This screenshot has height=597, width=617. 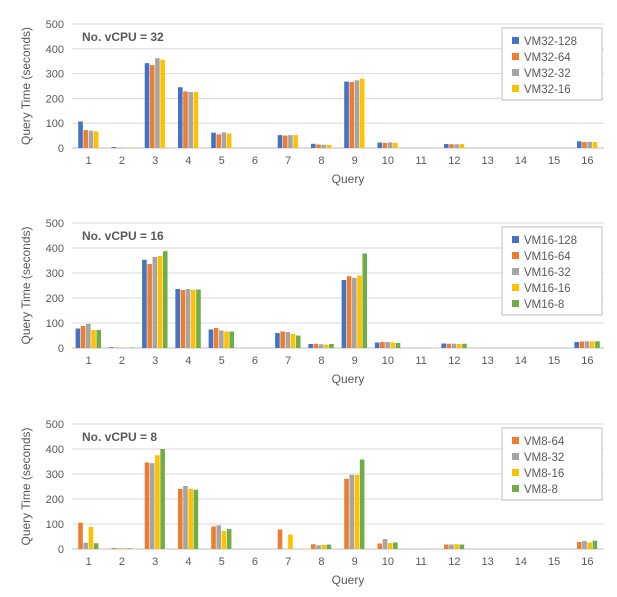 I want to click on legend: VM8-64 VM8-32 VM8-16 VM8-8, so click(x=552, y=464).